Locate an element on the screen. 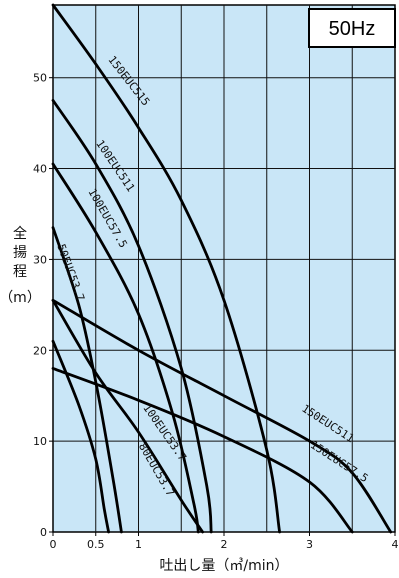 The height and width of the screenshot is (578, 399). x-tick-label-0: 0 is located at coordinates (53, 544).